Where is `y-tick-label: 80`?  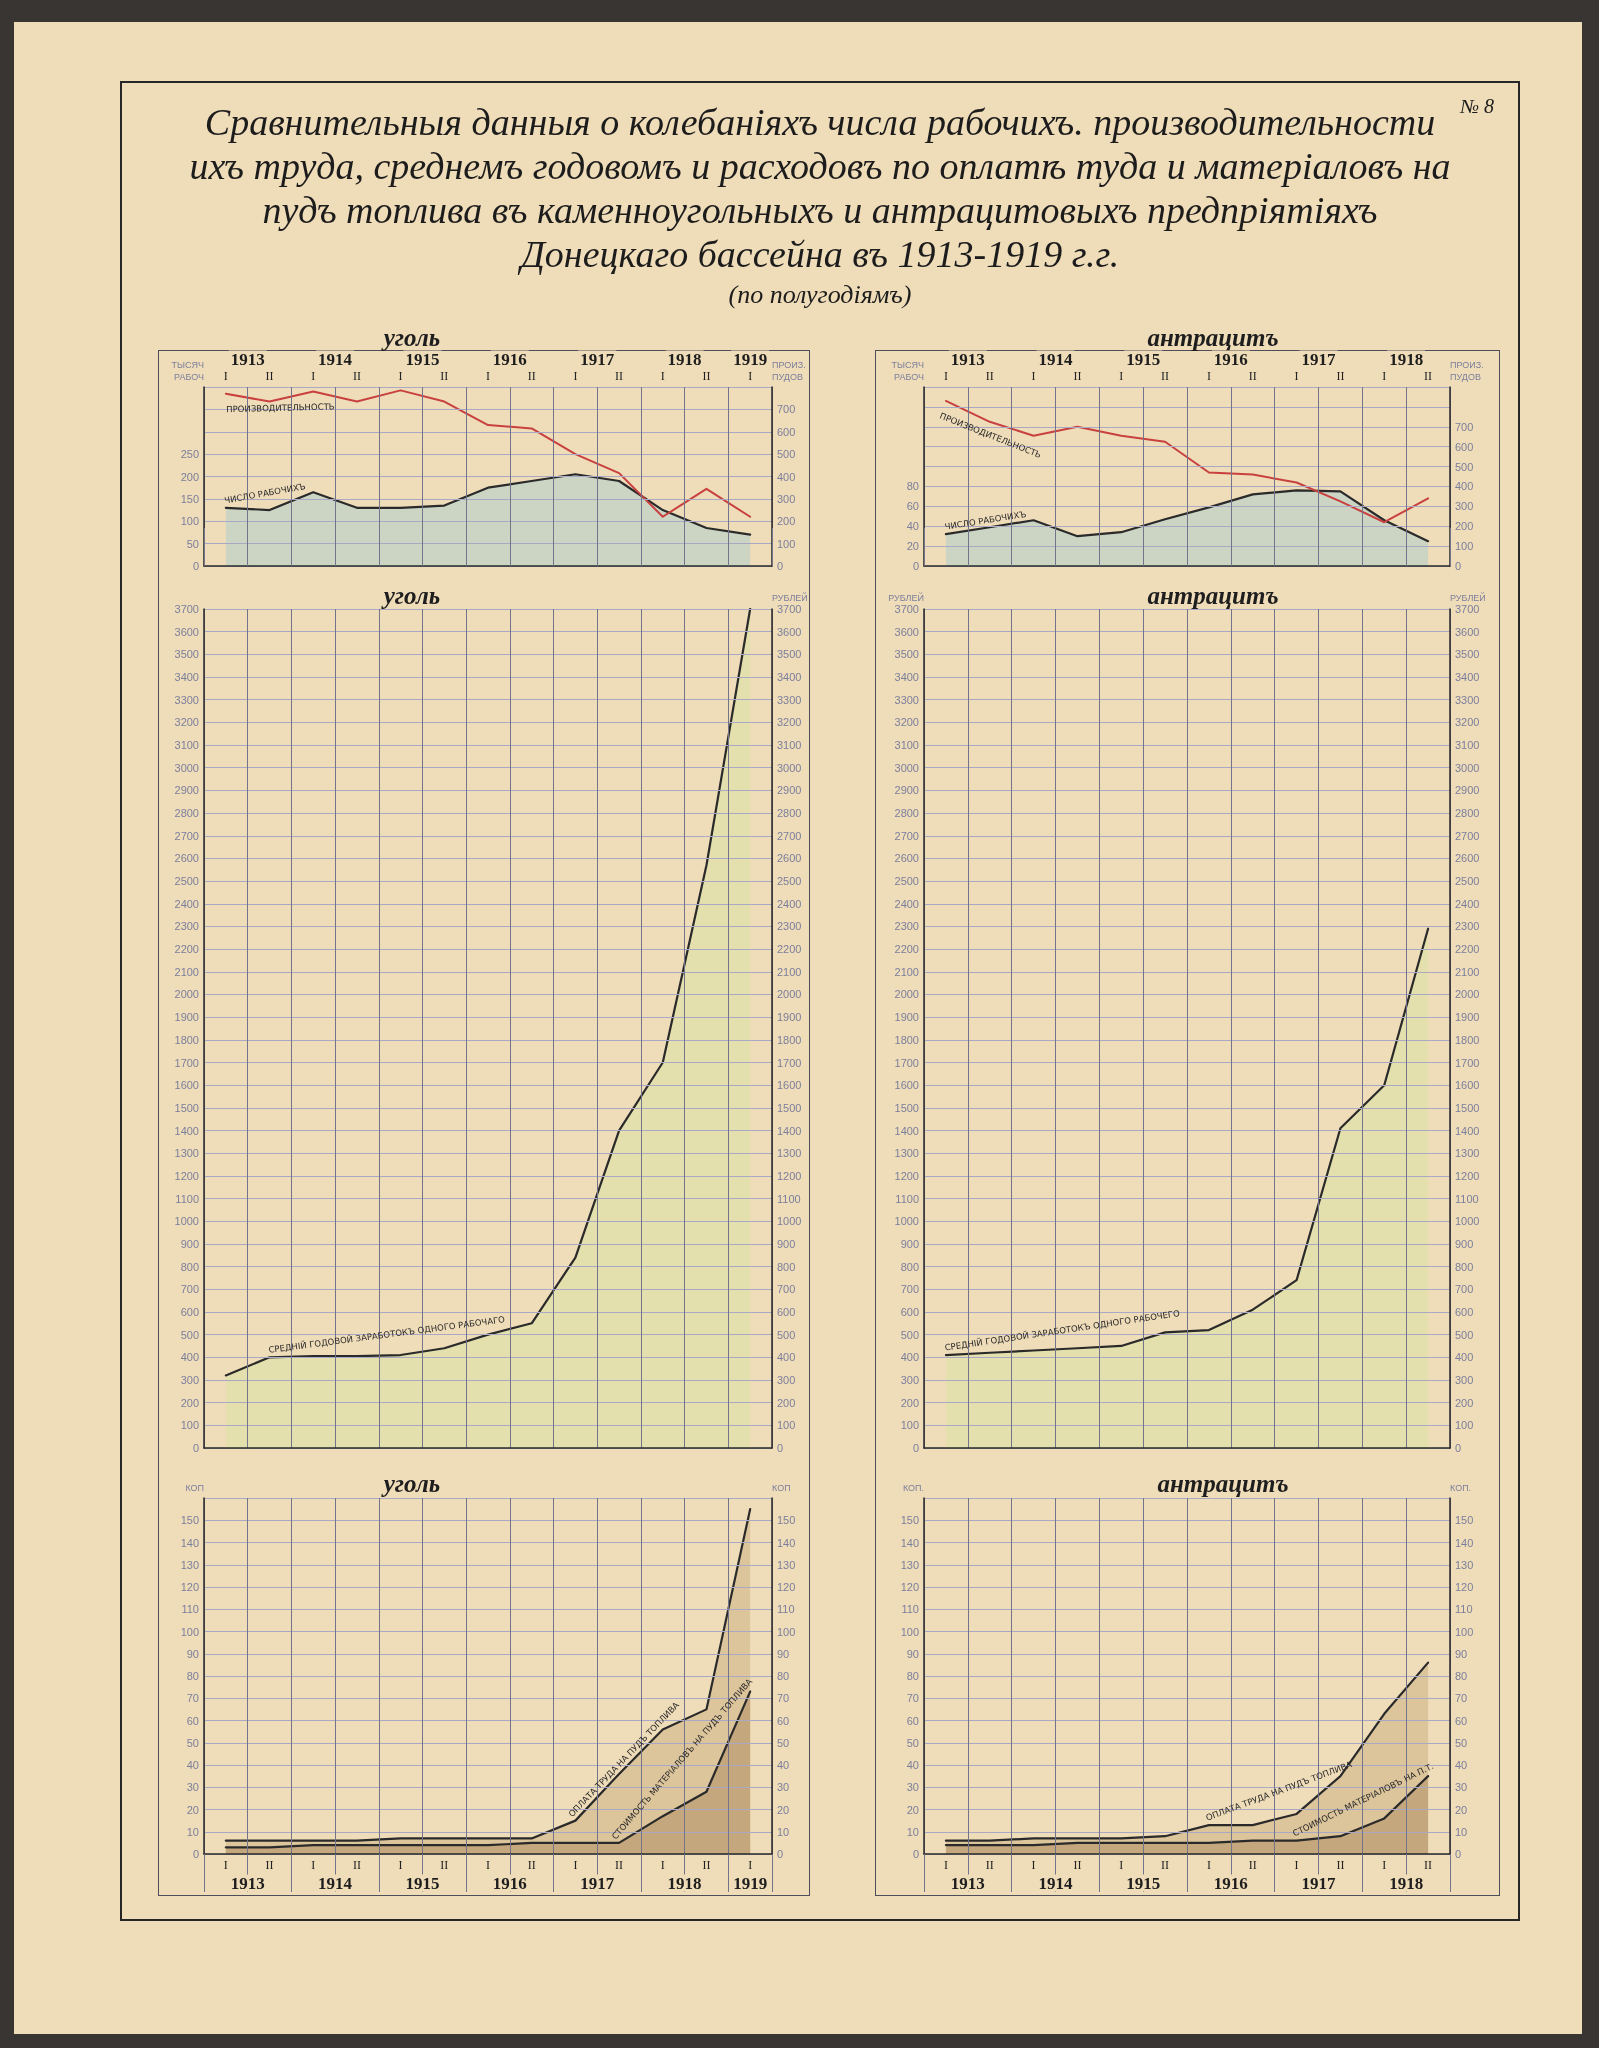 y-tick-label: 80 is located at coordinates (912, 1676).